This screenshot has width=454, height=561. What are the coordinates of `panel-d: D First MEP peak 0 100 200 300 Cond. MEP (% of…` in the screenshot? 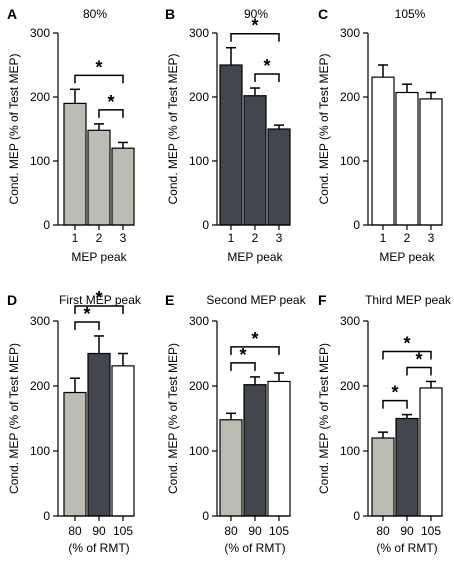 It's located at (74, 421).